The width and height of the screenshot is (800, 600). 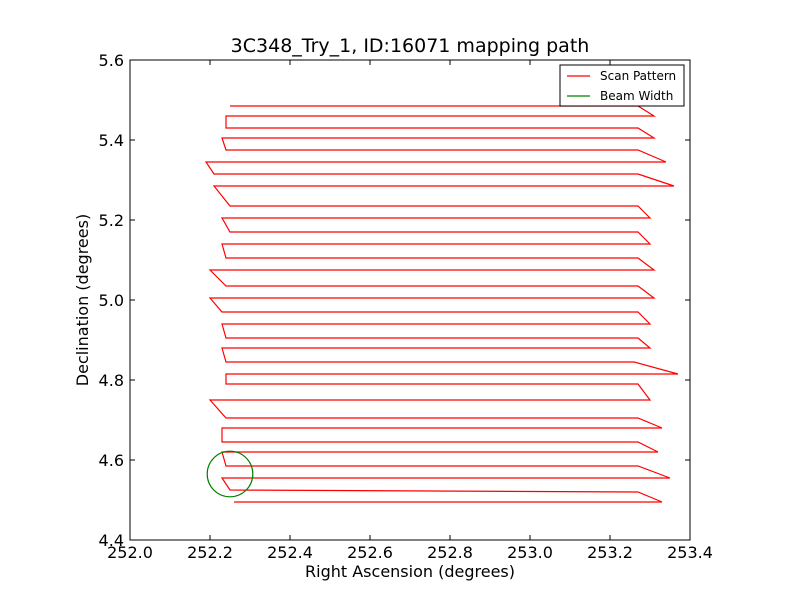 I want to click on legend-label-scan-pattern: Scan Pattern, so click(x=638, y=76).